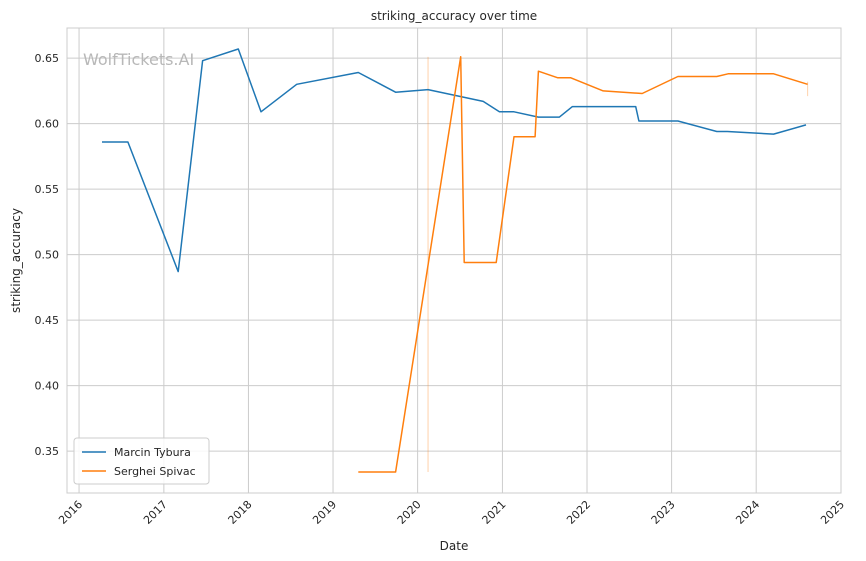 Image resolution: width=866 pixels, height=561 pixels. I want to click on legend-label: Serghei Spivac, so click(155, 471).